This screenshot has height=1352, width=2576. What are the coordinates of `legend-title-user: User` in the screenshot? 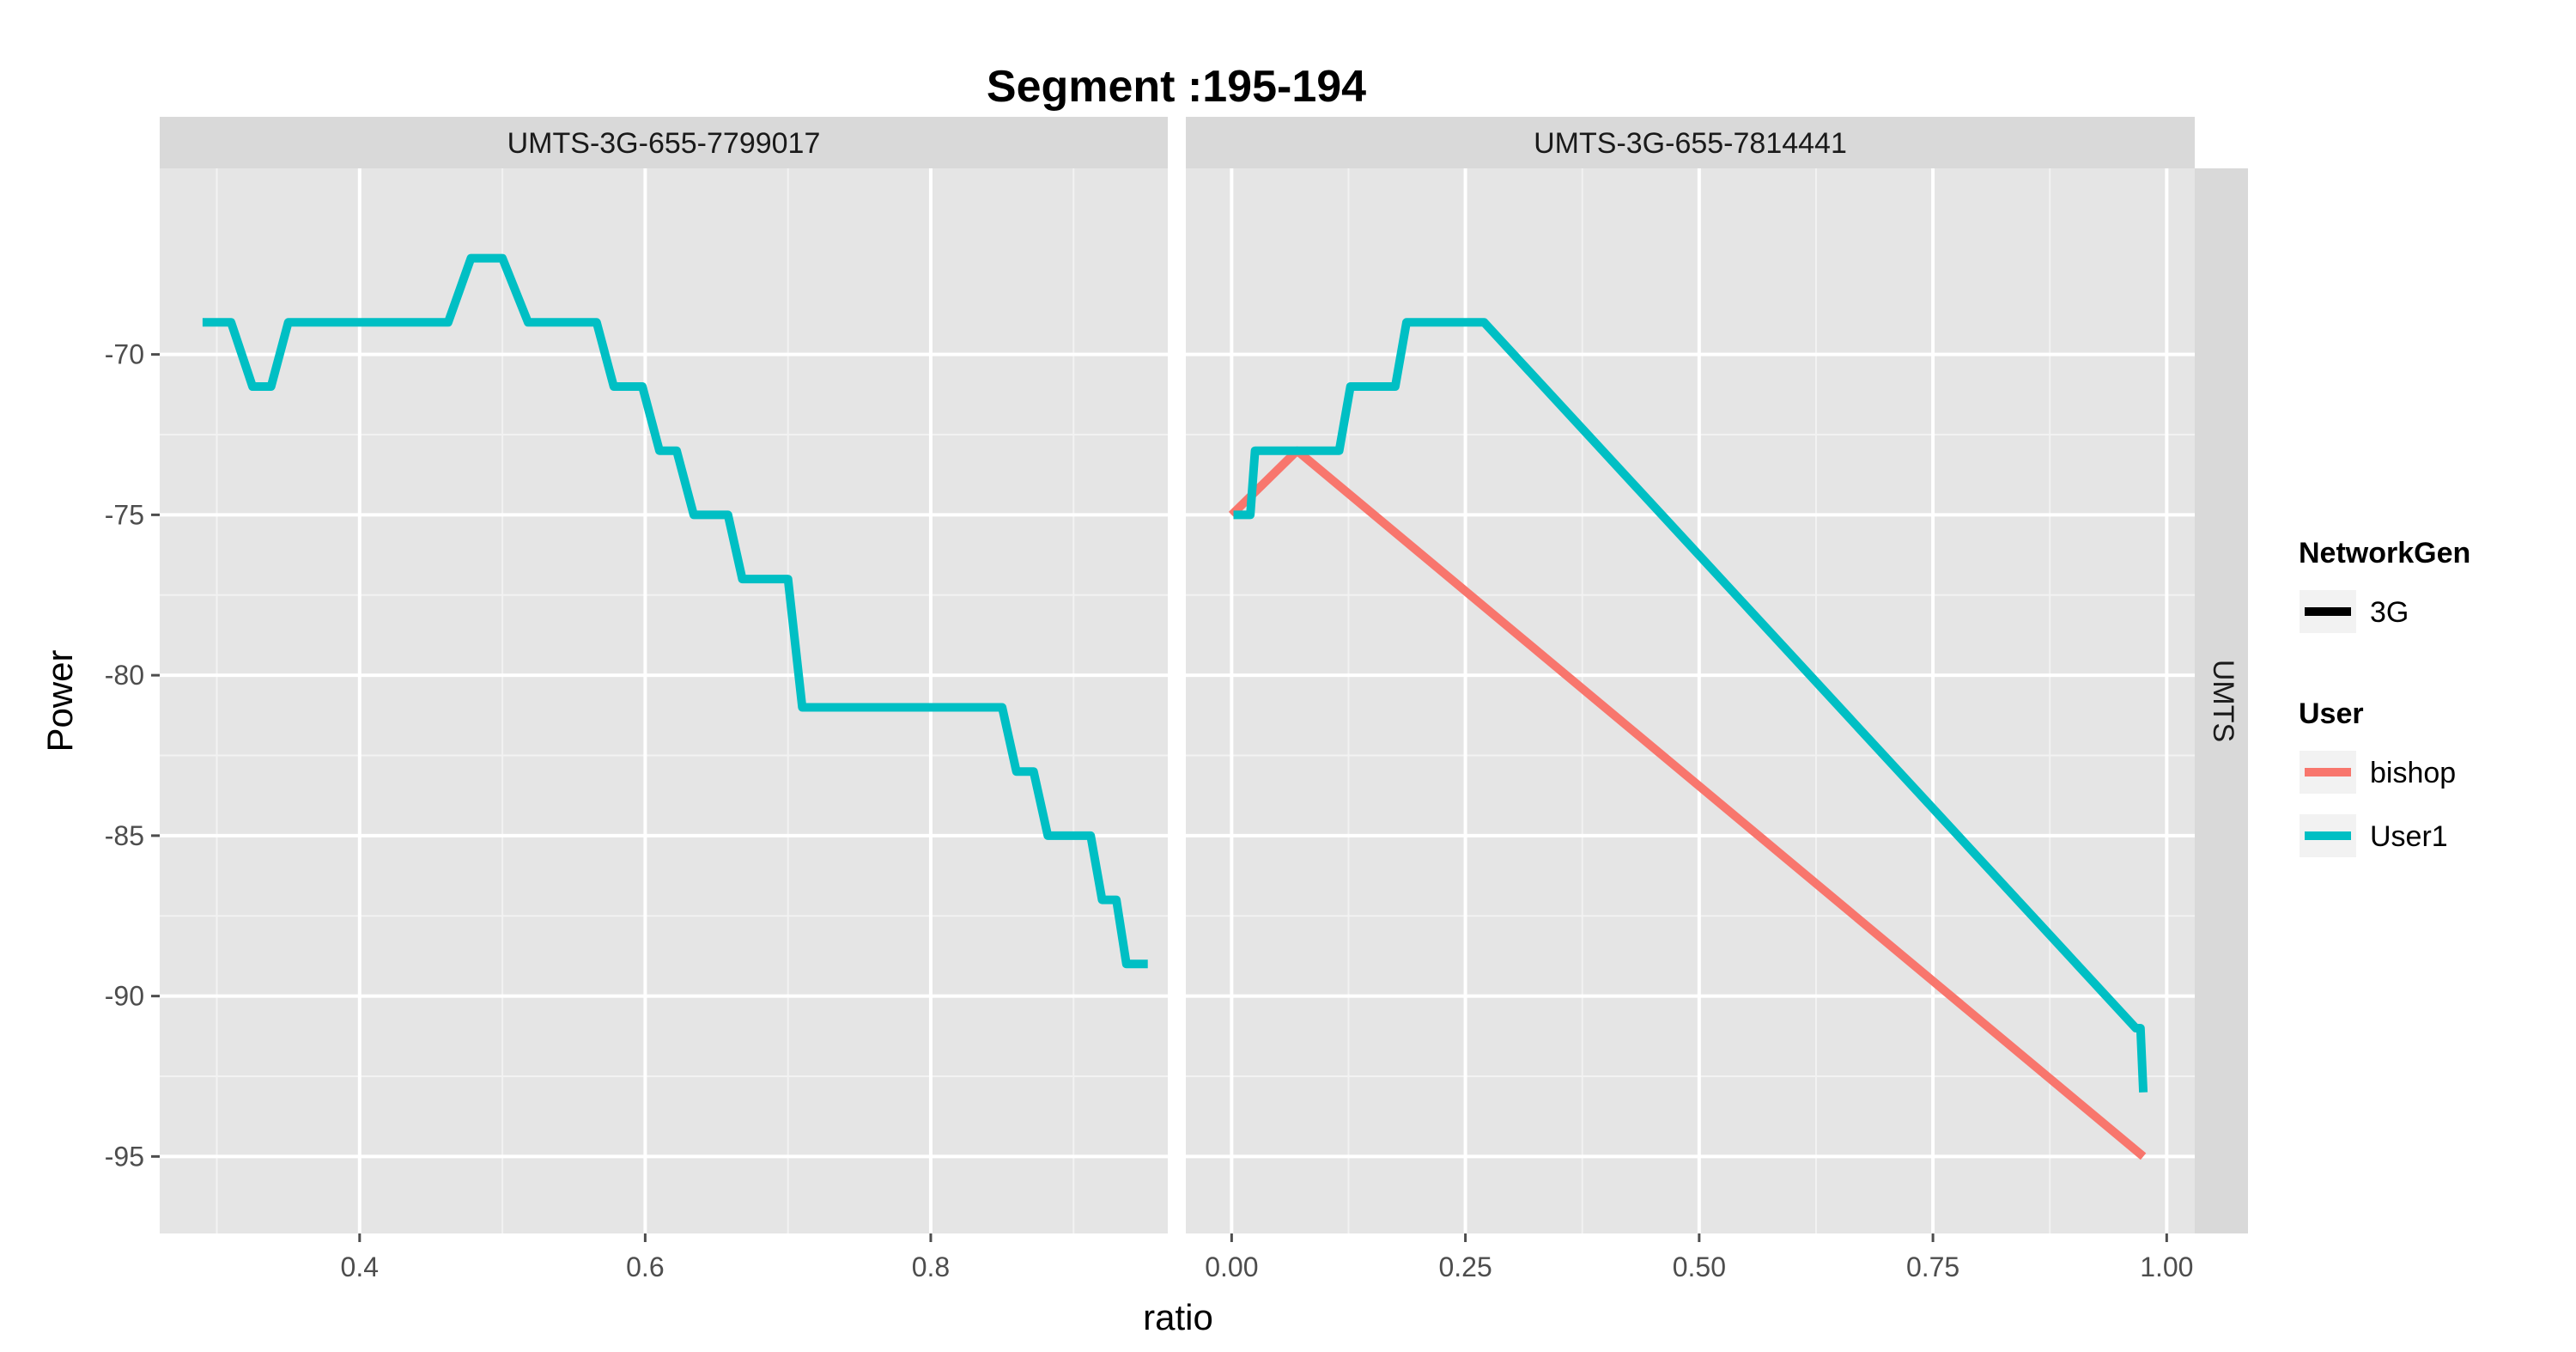 It's located at (2331, 713).